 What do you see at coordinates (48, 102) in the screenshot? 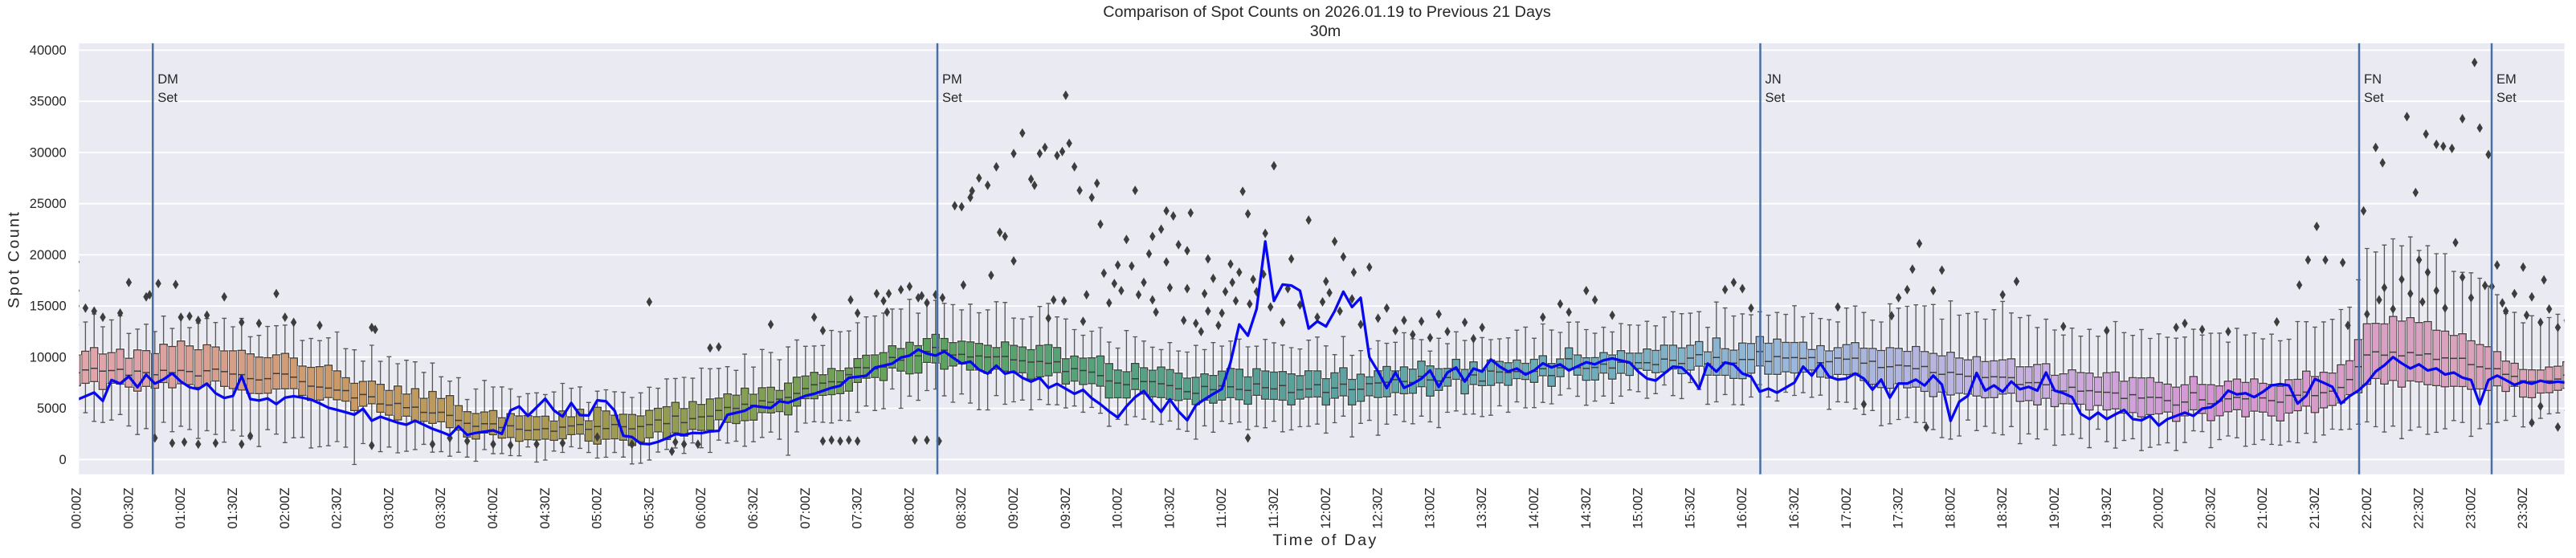
I see `svg-text: 35000` at bounding box center [48, 102].